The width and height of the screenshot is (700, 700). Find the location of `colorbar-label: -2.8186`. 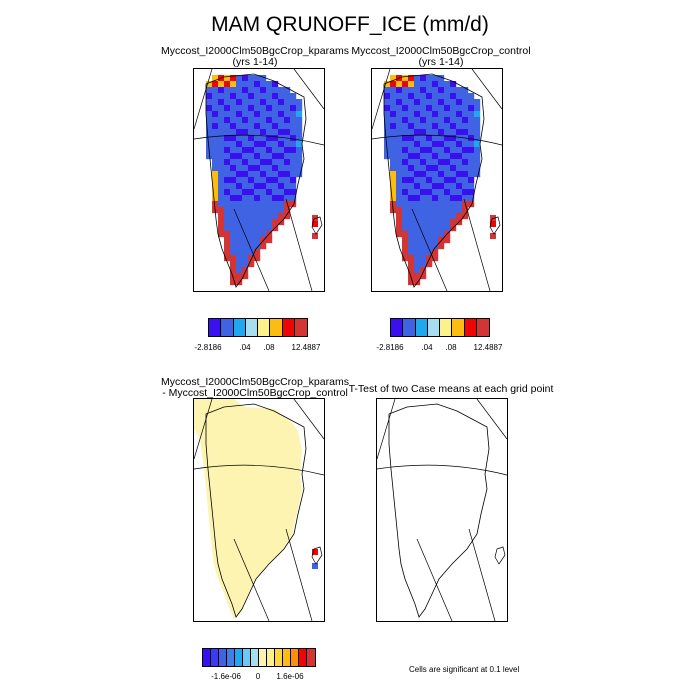

colorbar-label: -2.8186 is located at coordinates (390, 347).